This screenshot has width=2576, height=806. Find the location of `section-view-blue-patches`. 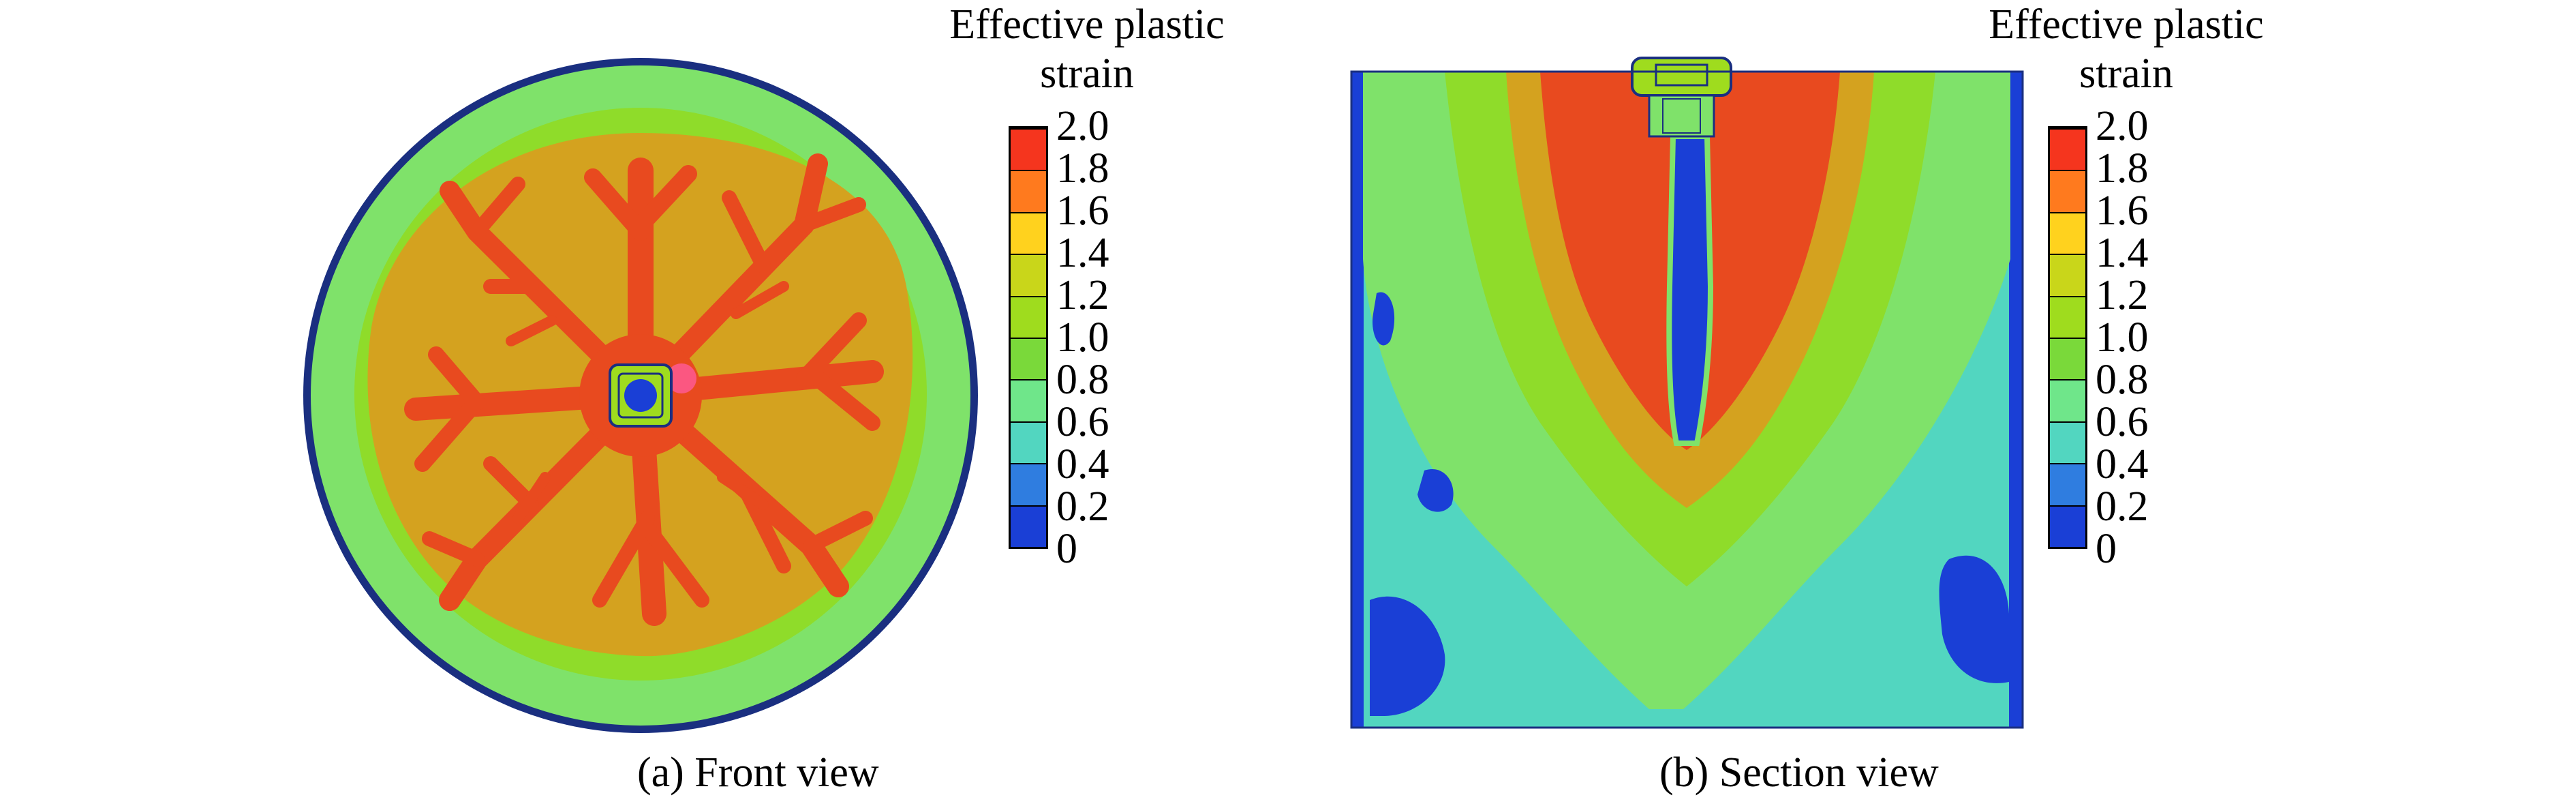

section-view-blue-patches is located at coordinates (1690, 504).